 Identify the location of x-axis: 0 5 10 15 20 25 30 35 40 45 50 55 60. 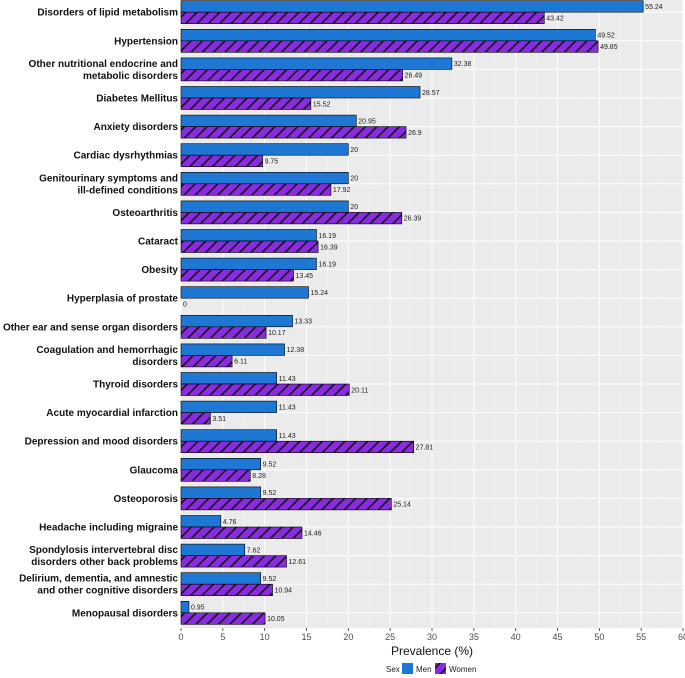
(431, 635).